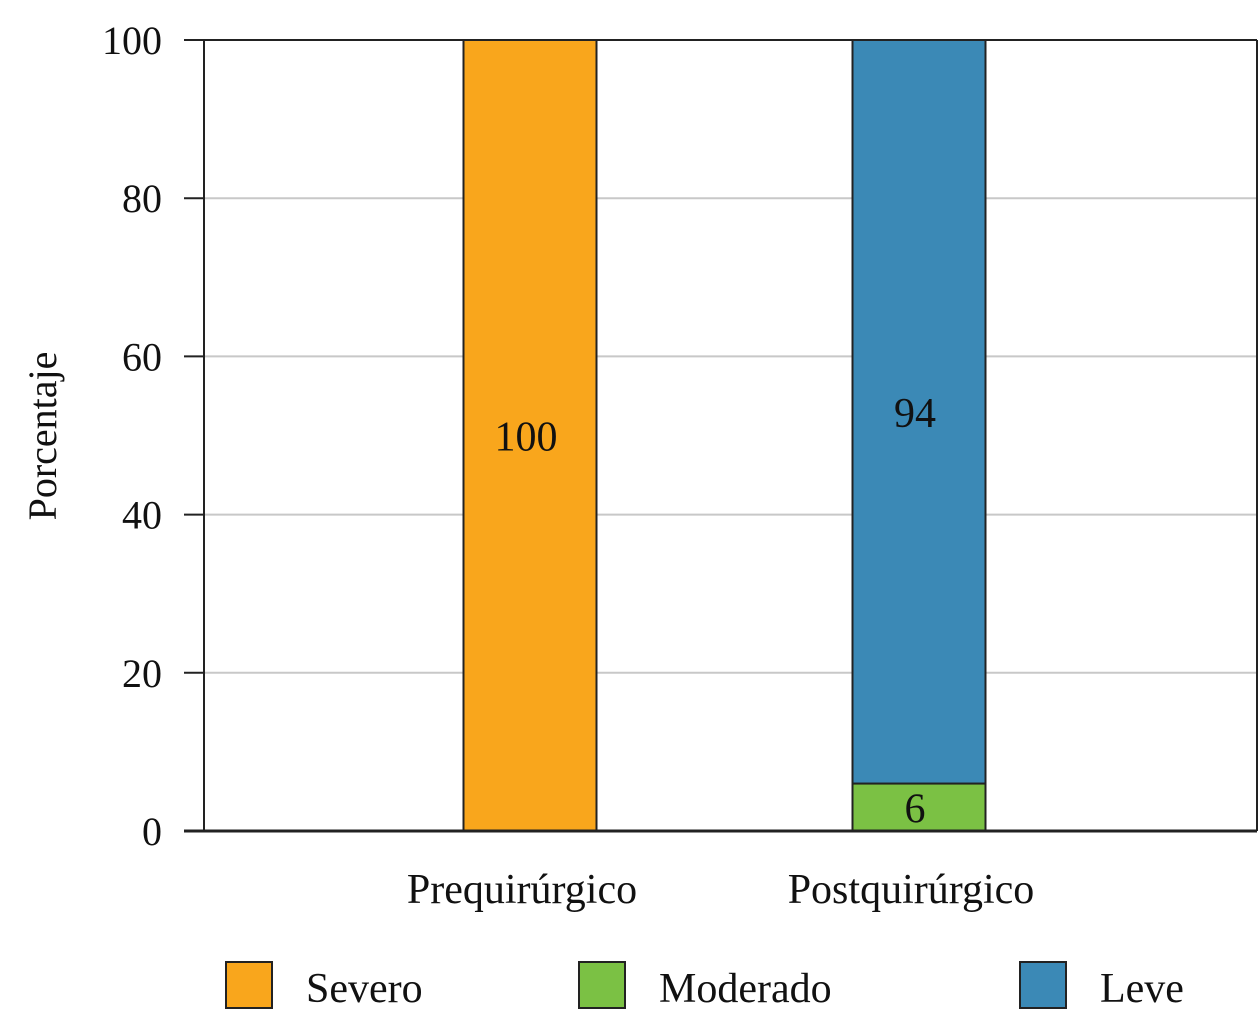 This screenshot has width=1259, height=1024. What do you see at coordinates (602, 985) in the screenshot?
I see `legend-swatch-moderado` at bounding box center [602, 985].